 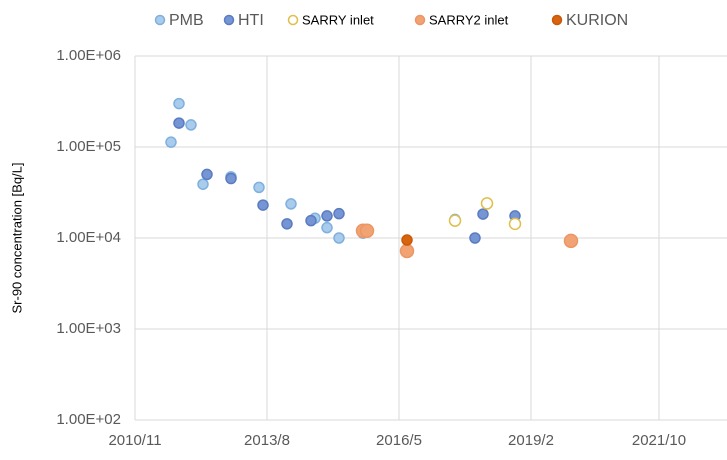 What do you see at coordinates (251, 20) in the screenshot?
I see `legend-label: HTI` at bounding box center [251, 20].